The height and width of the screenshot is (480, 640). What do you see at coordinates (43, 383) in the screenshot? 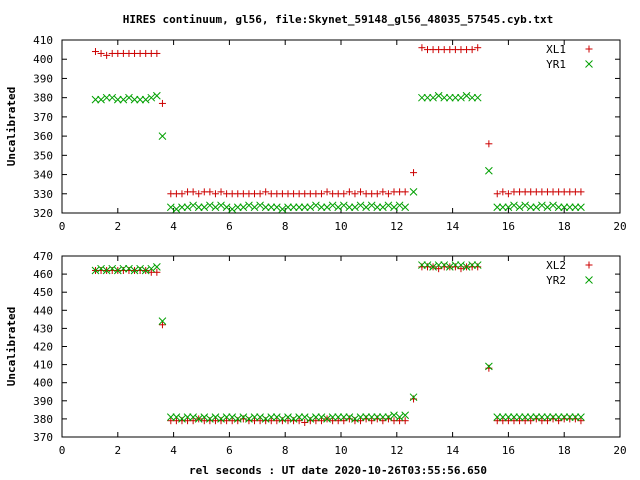
I see `y-tick-label: 400` at bounding box center [43, 383].